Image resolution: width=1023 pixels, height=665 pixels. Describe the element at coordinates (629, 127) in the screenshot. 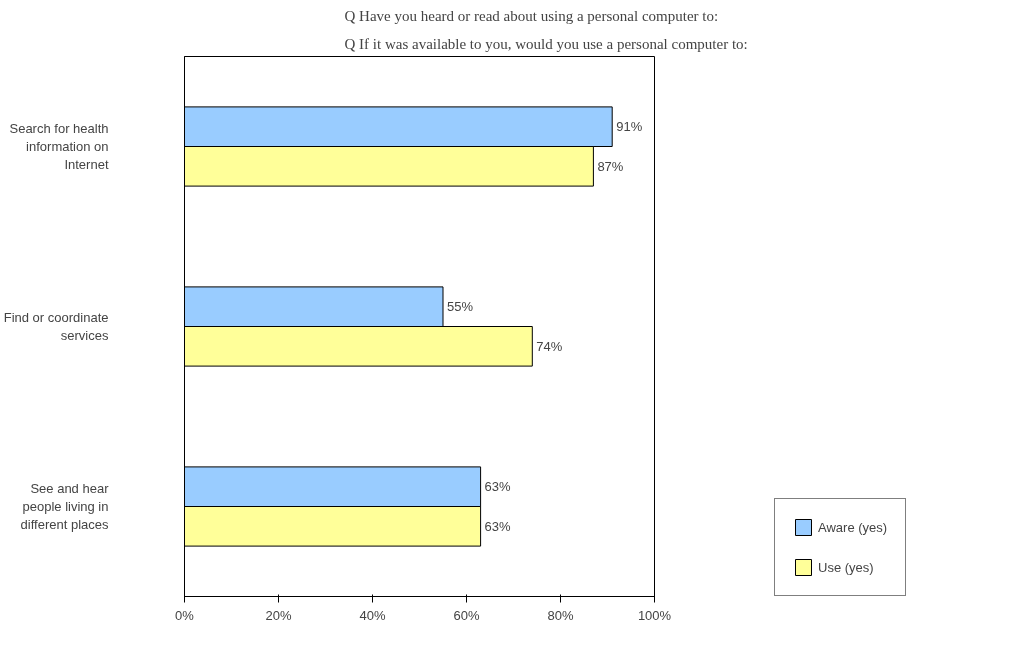

I see `data-label: 91%` at that location.